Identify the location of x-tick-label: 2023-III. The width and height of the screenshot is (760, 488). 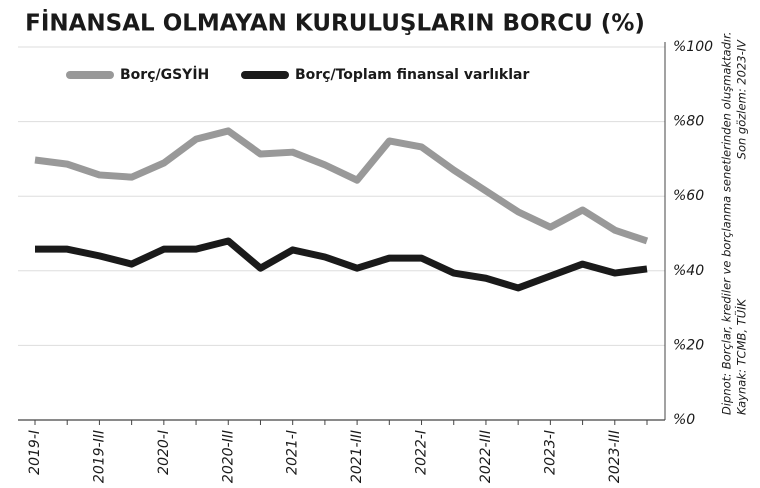
(615, 456).